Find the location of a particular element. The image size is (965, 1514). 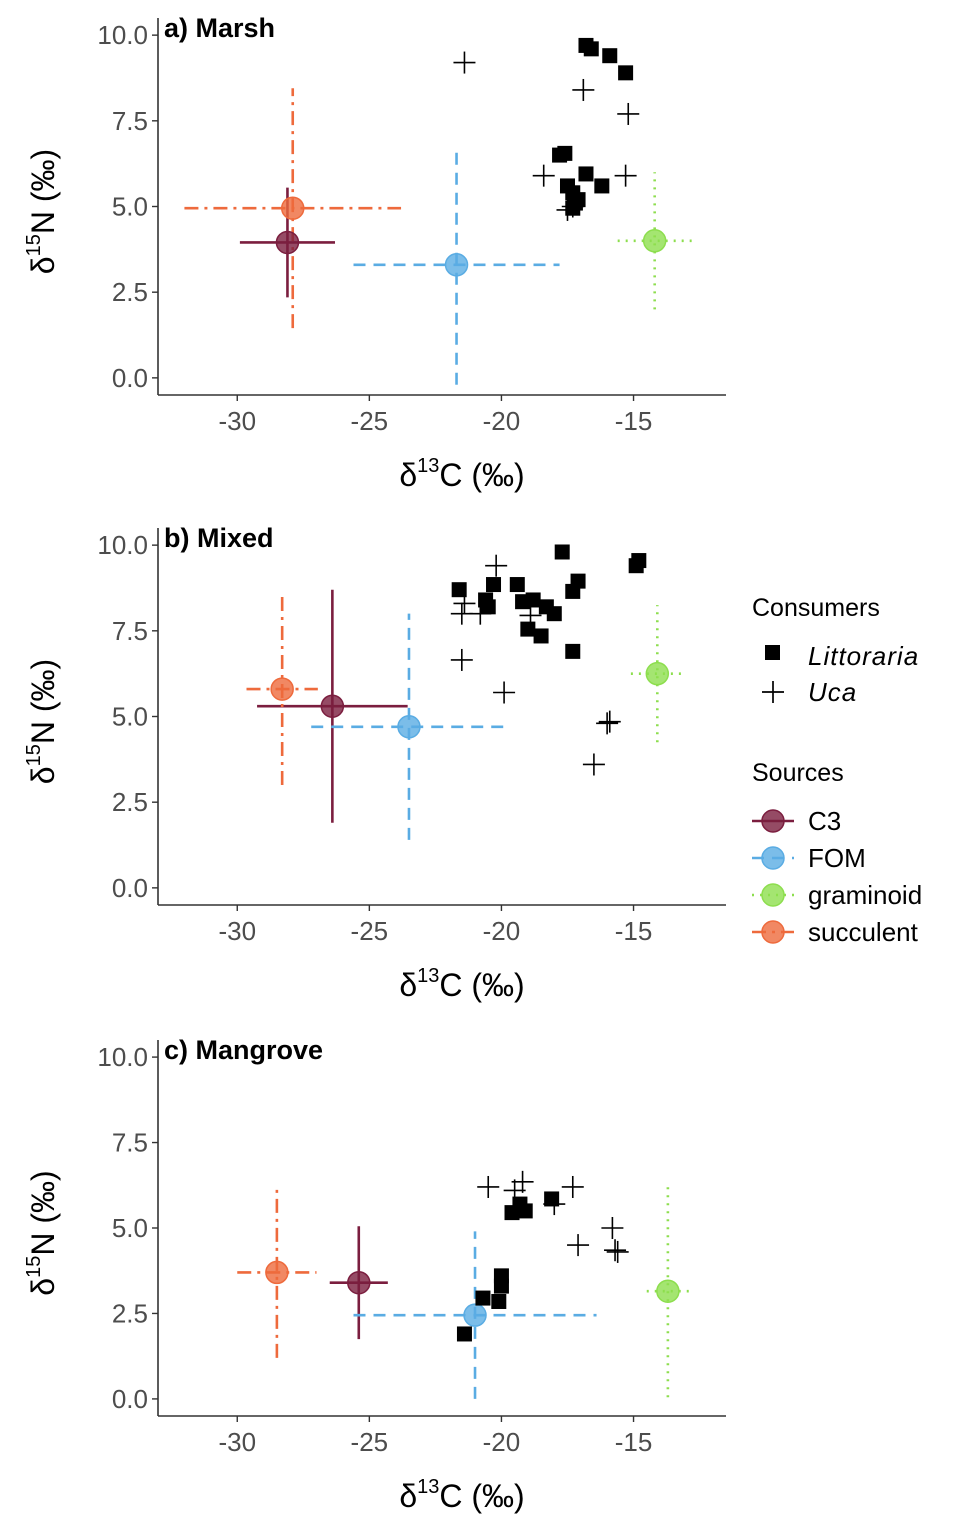

legend-littoraria-label: Littoraria is located at coordinates (863, 656).